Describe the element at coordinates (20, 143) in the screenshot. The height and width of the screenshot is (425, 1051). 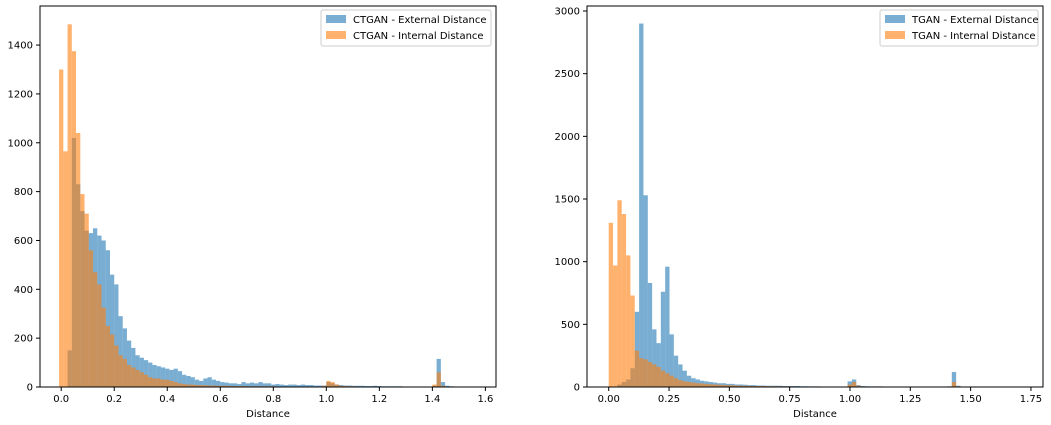
I see `y-tick-label: 1000` at that location.